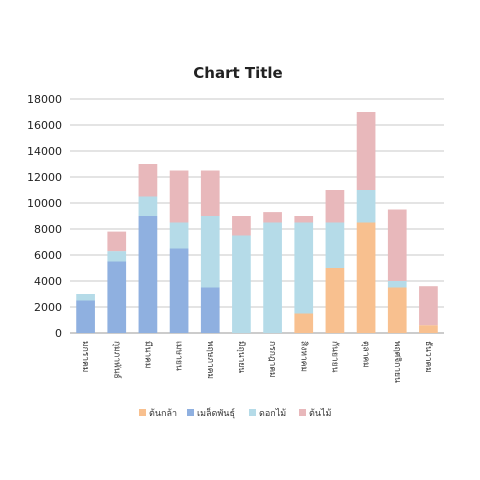 This screenshot has width=480, height=480. What do you see at coordinates (303, 356) in the screenshot?
I see `x-tick-label: สิงหาคม` at bounding box center [303, 356].